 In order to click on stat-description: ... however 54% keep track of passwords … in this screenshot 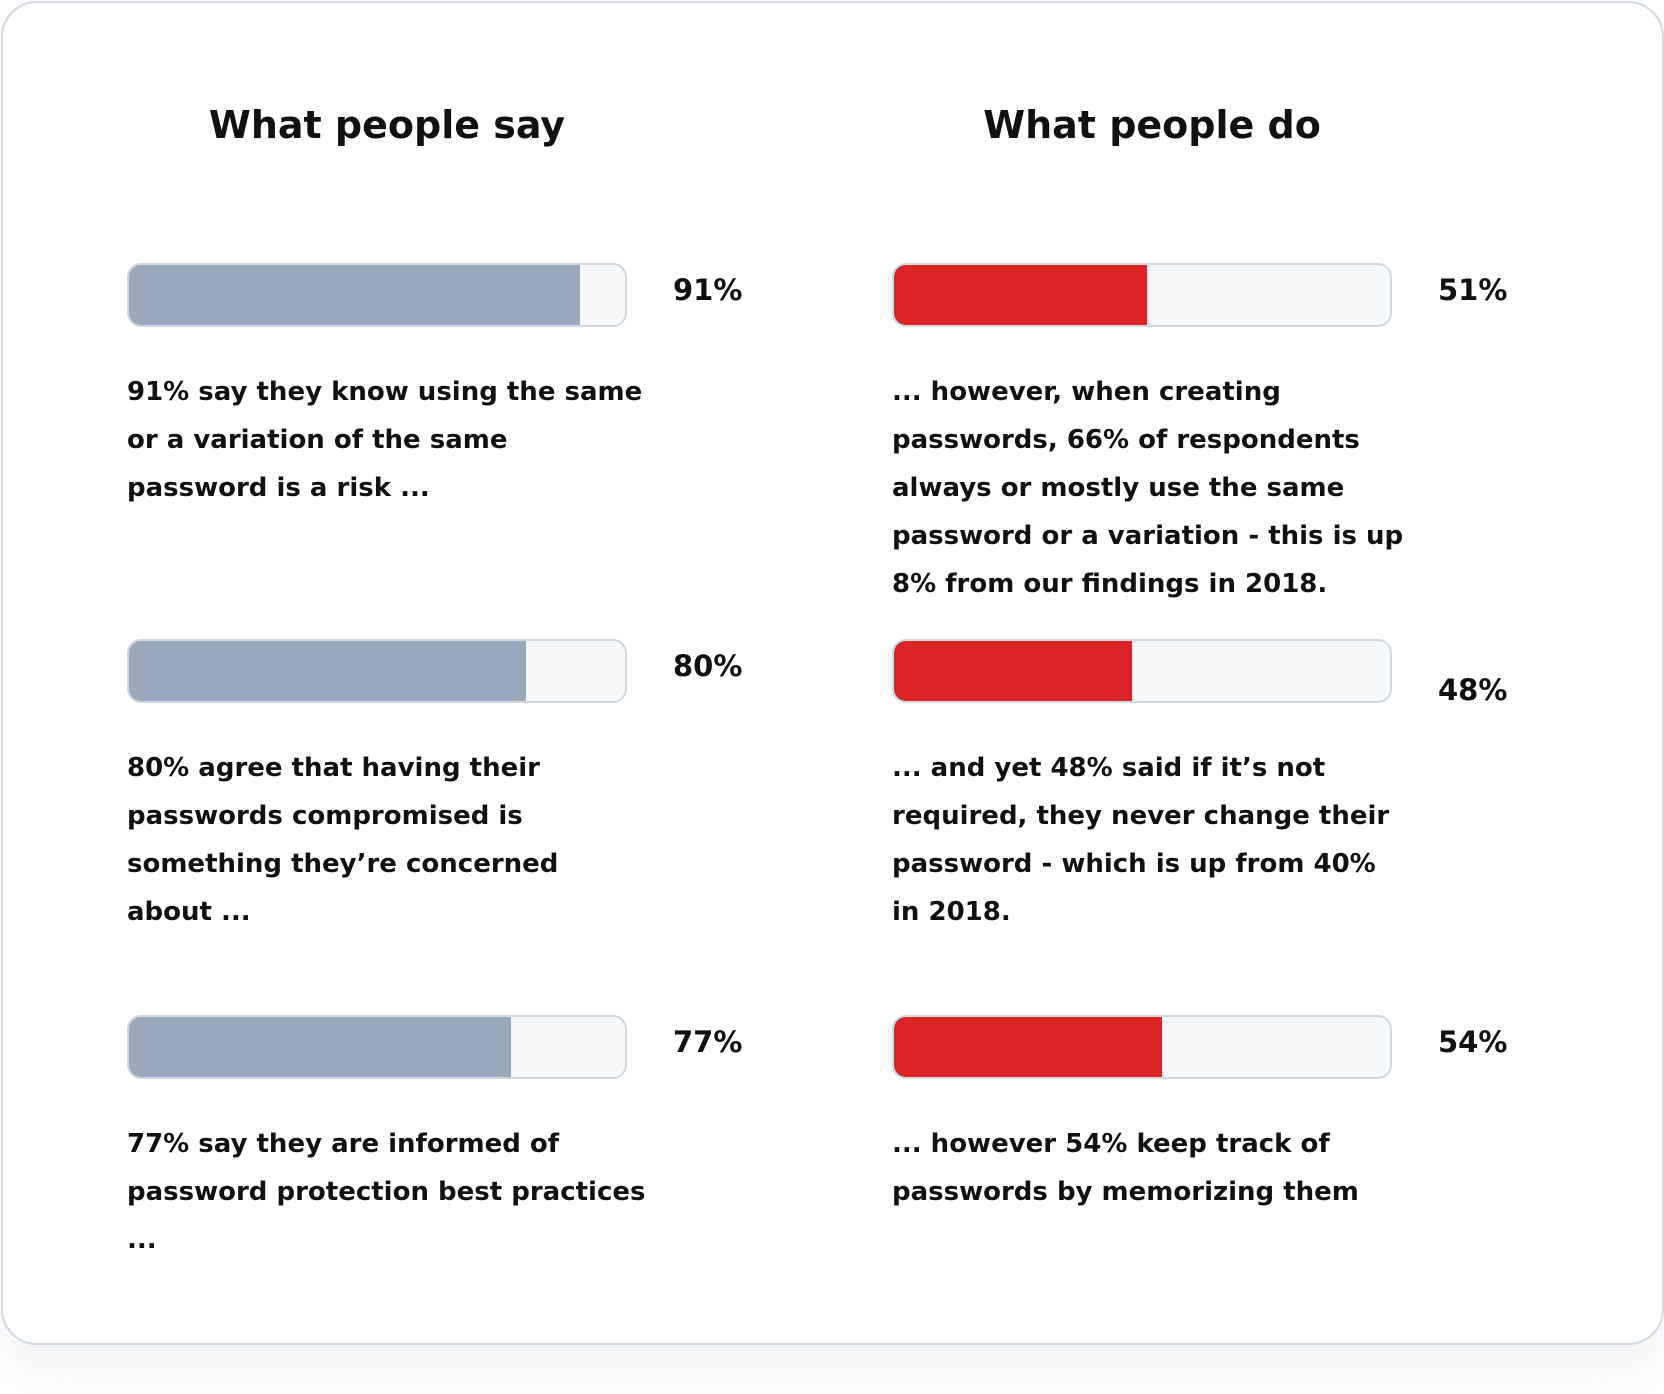, I will do `click(1125, 1168)`.